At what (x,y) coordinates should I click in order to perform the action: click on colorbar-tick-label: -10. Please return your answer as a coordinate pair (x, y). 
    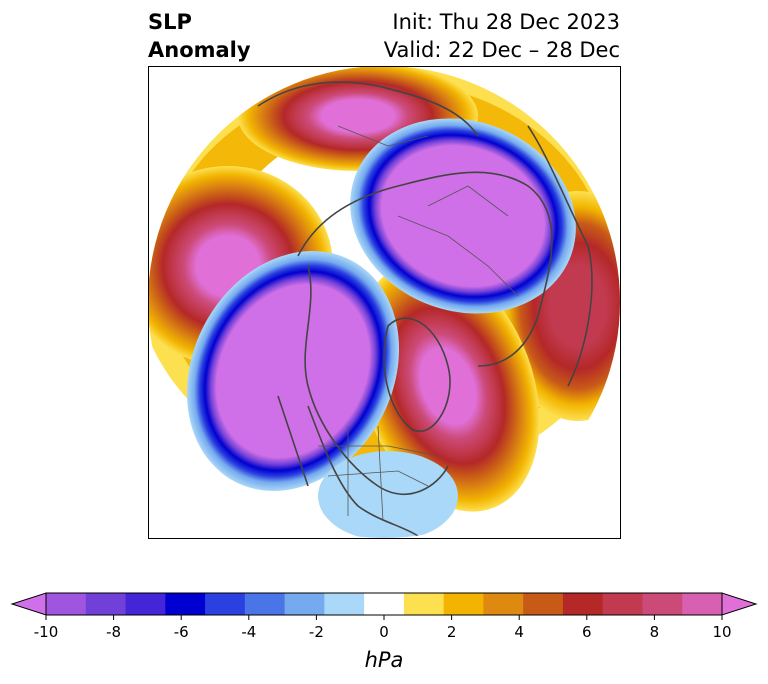
    Looking at the image, I should click on (46, 632).